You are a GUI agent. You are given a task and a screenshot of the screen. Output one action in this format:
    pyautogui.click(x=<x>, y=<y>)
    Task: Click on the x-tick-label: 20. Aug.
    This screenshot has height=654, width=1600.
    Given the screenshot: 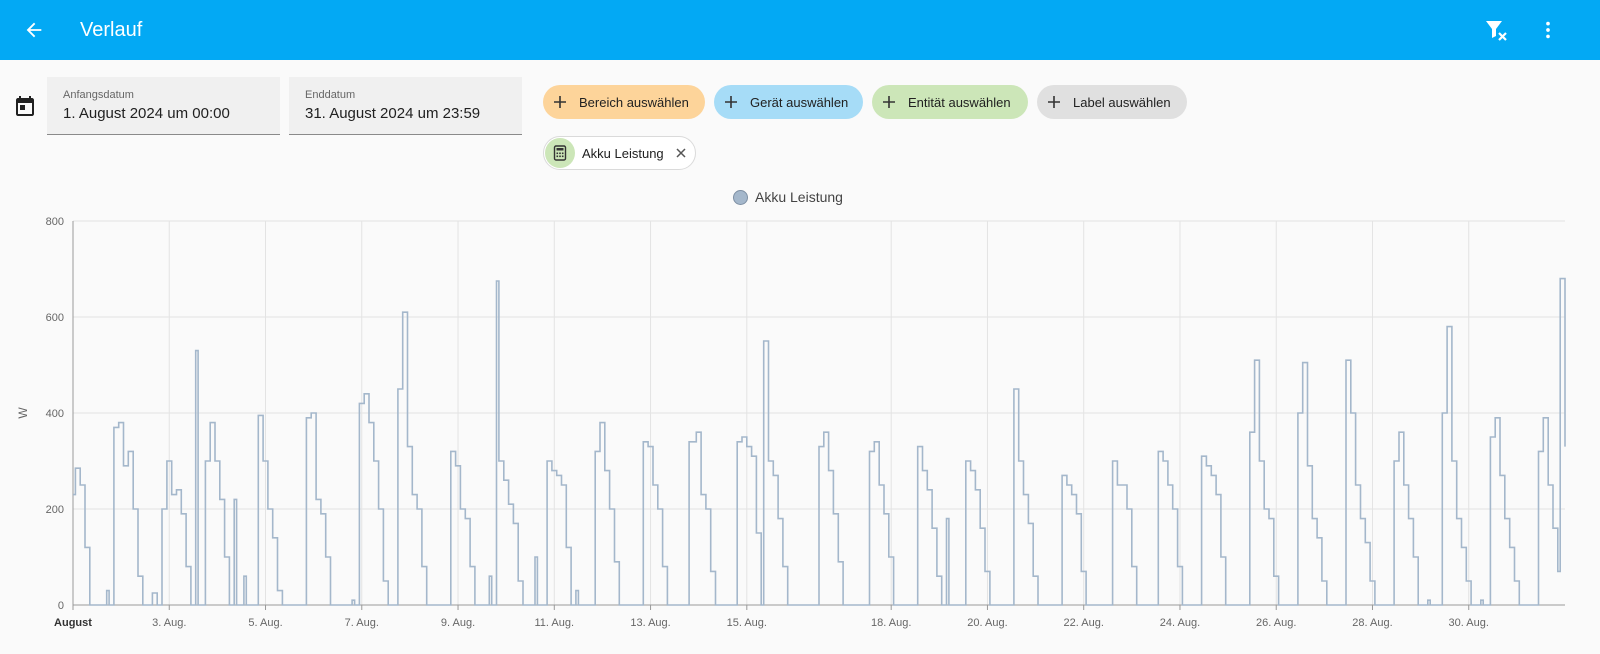 What is the action you would take?
    pyautogui.click(x=987, y=623)
    